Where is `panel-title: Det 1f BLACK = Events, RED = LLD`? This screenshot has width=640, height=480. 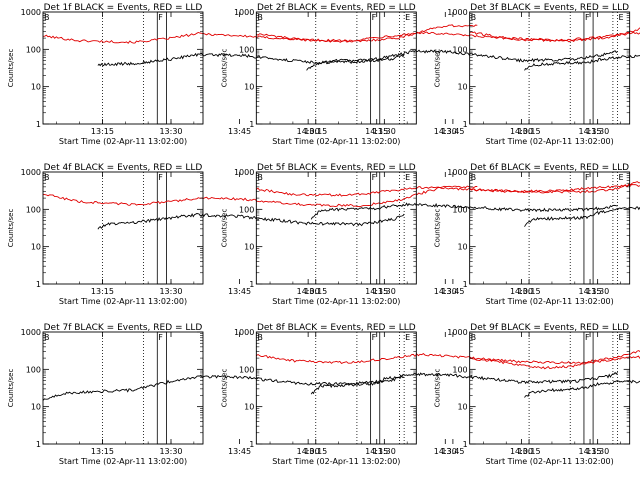
panel-title: Det 1f BLACK = Events, RED = LLD is located at coordinates (123, 8).